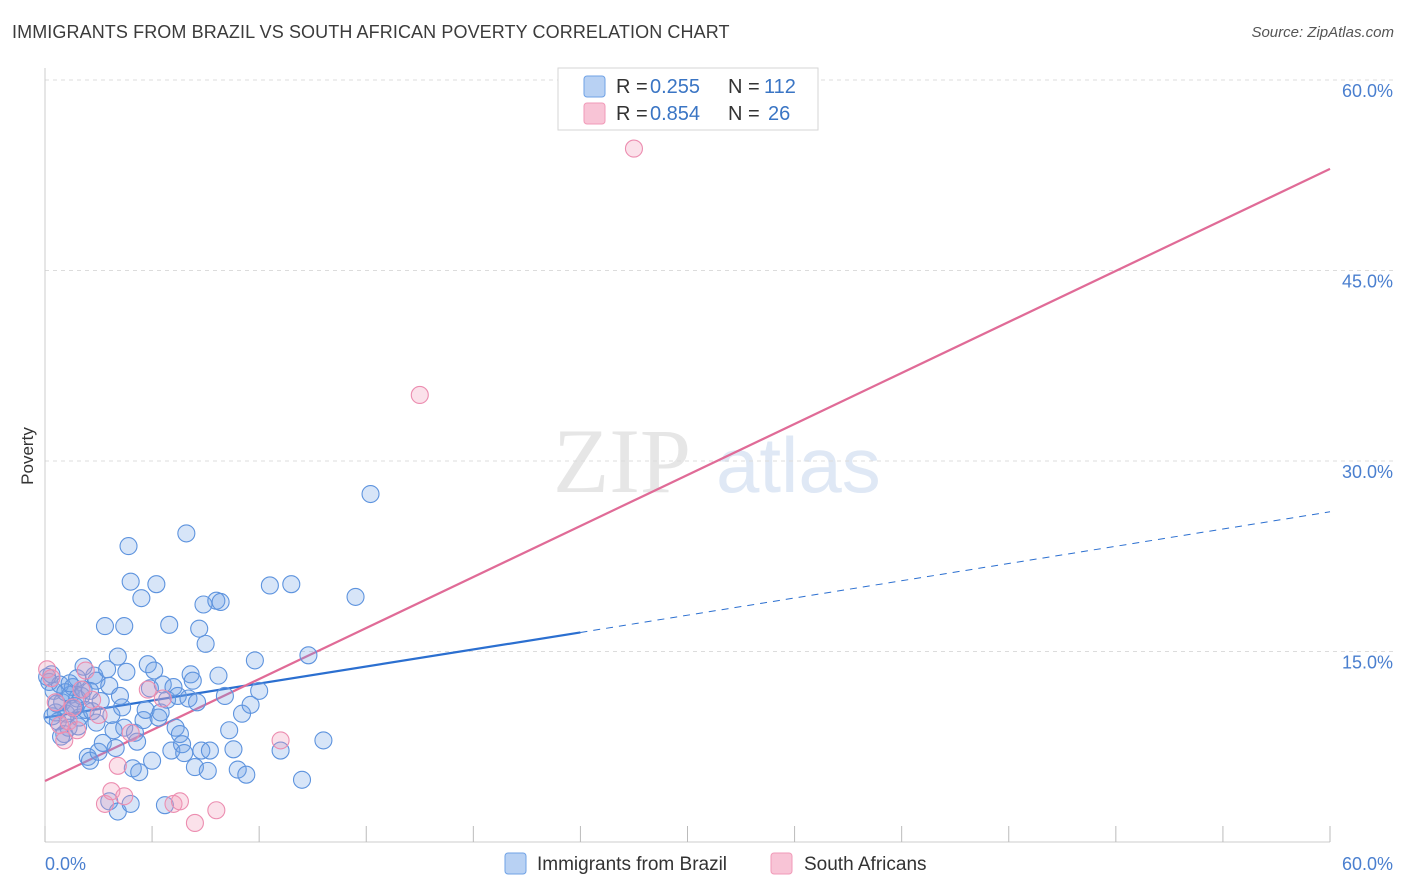 The width and height of the screenshot is (1406, 892). Describe the element at coordinates (779, 114) in the screenshot. I see `legend-n-value-2: 26` at that location.